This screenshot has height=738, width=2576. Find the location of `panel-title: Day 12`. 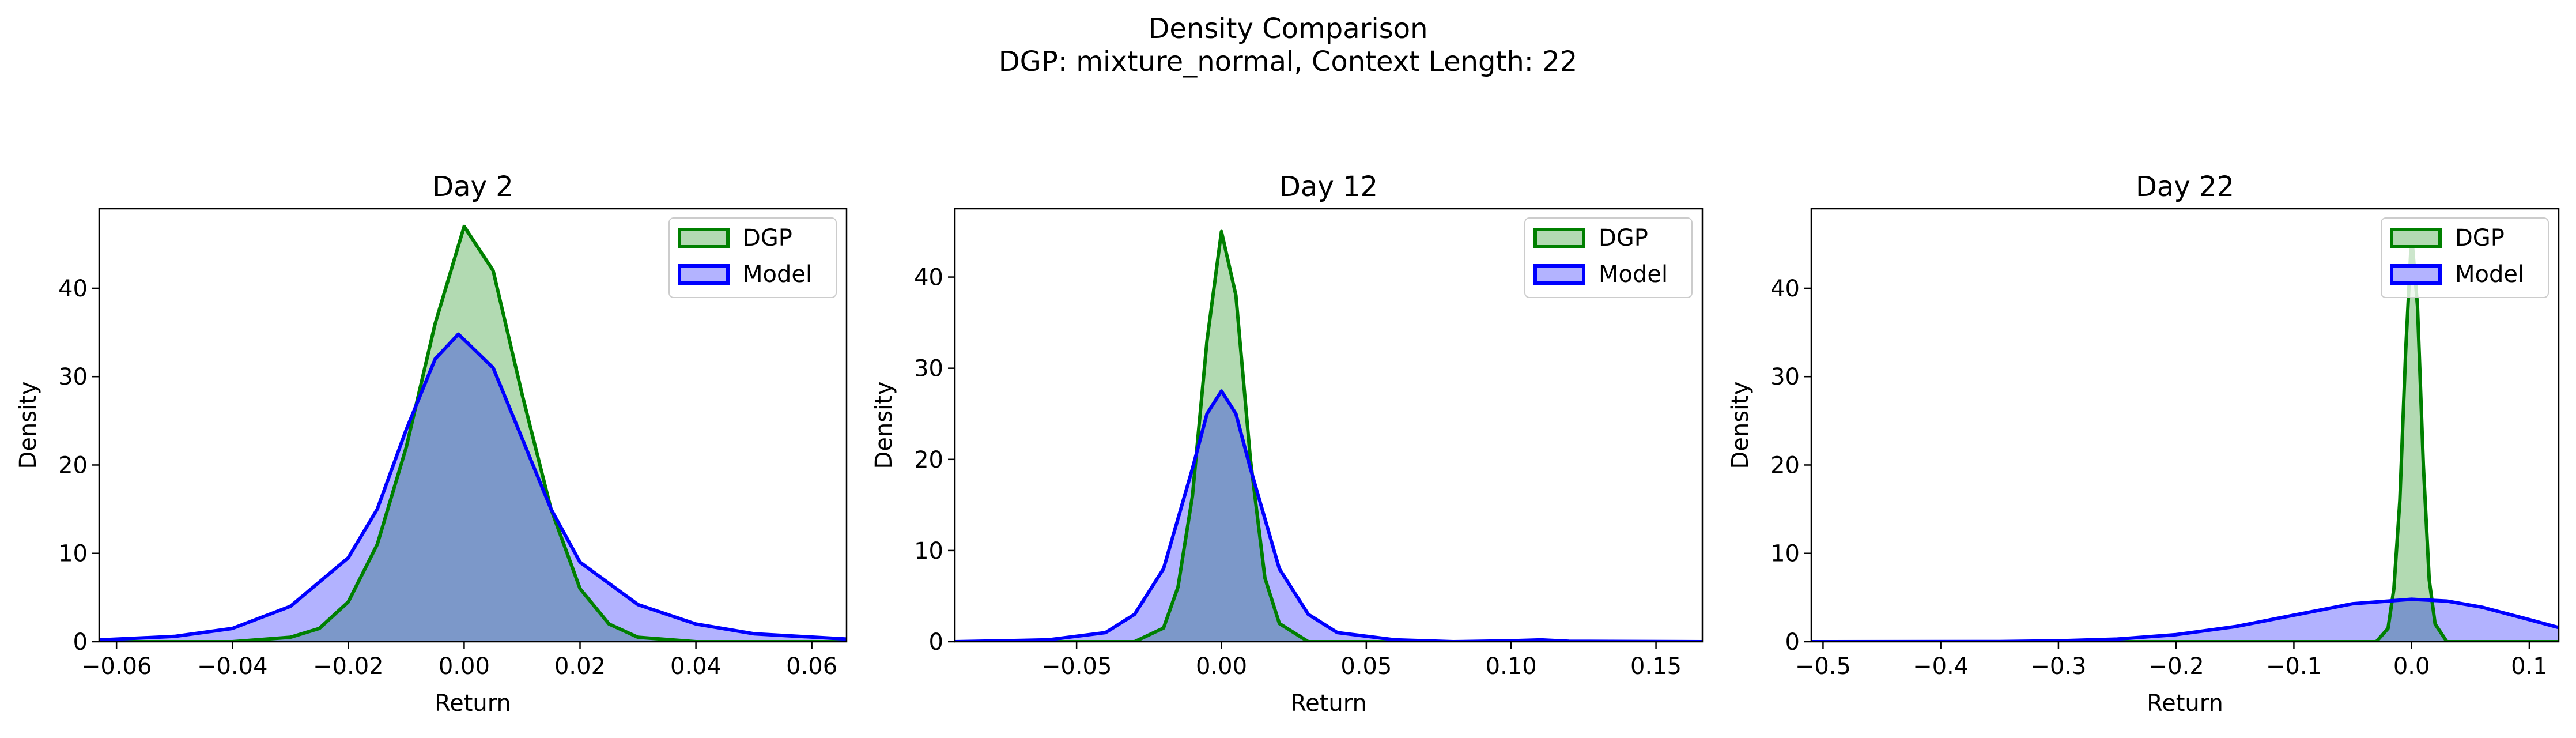

panel-title: Day 12 is located at coordinates (1328, 187).